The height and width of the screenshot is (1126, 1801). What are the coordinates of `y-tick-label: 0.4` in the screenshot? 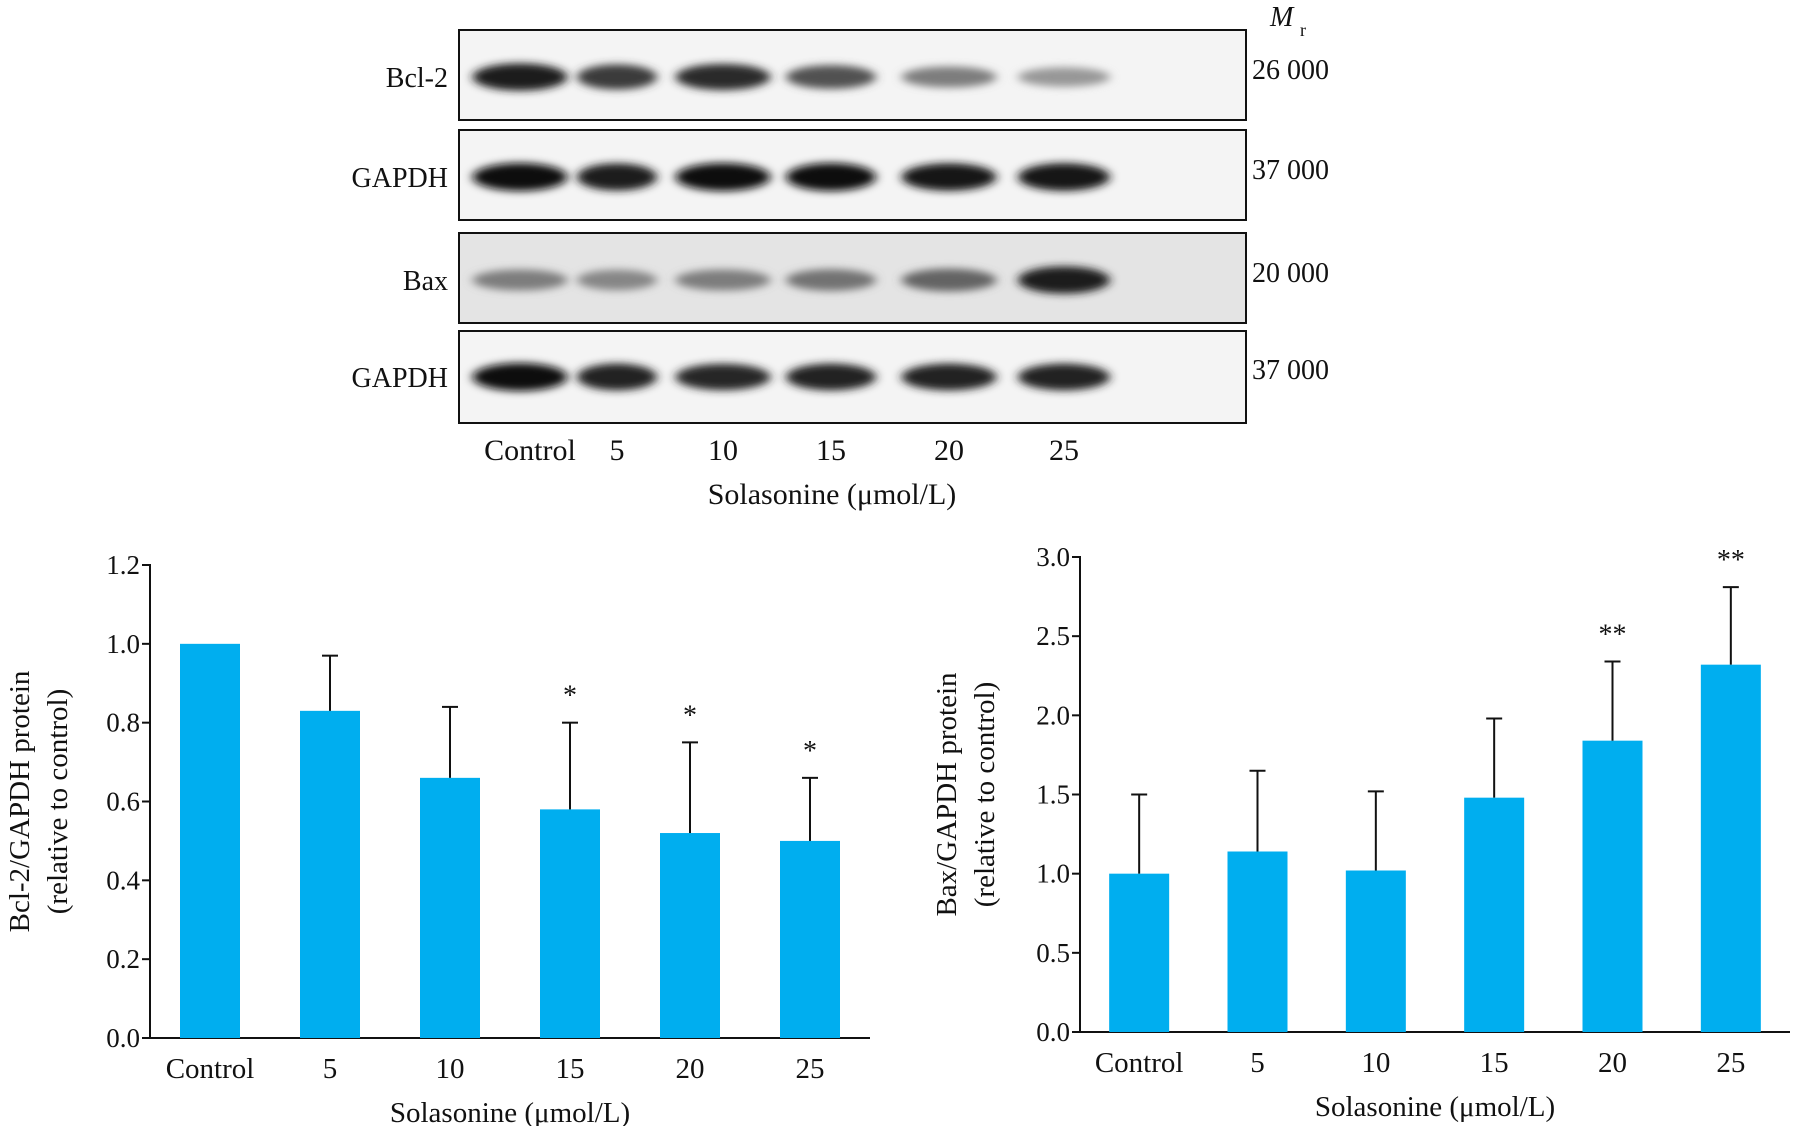 It's located at (123, 880).